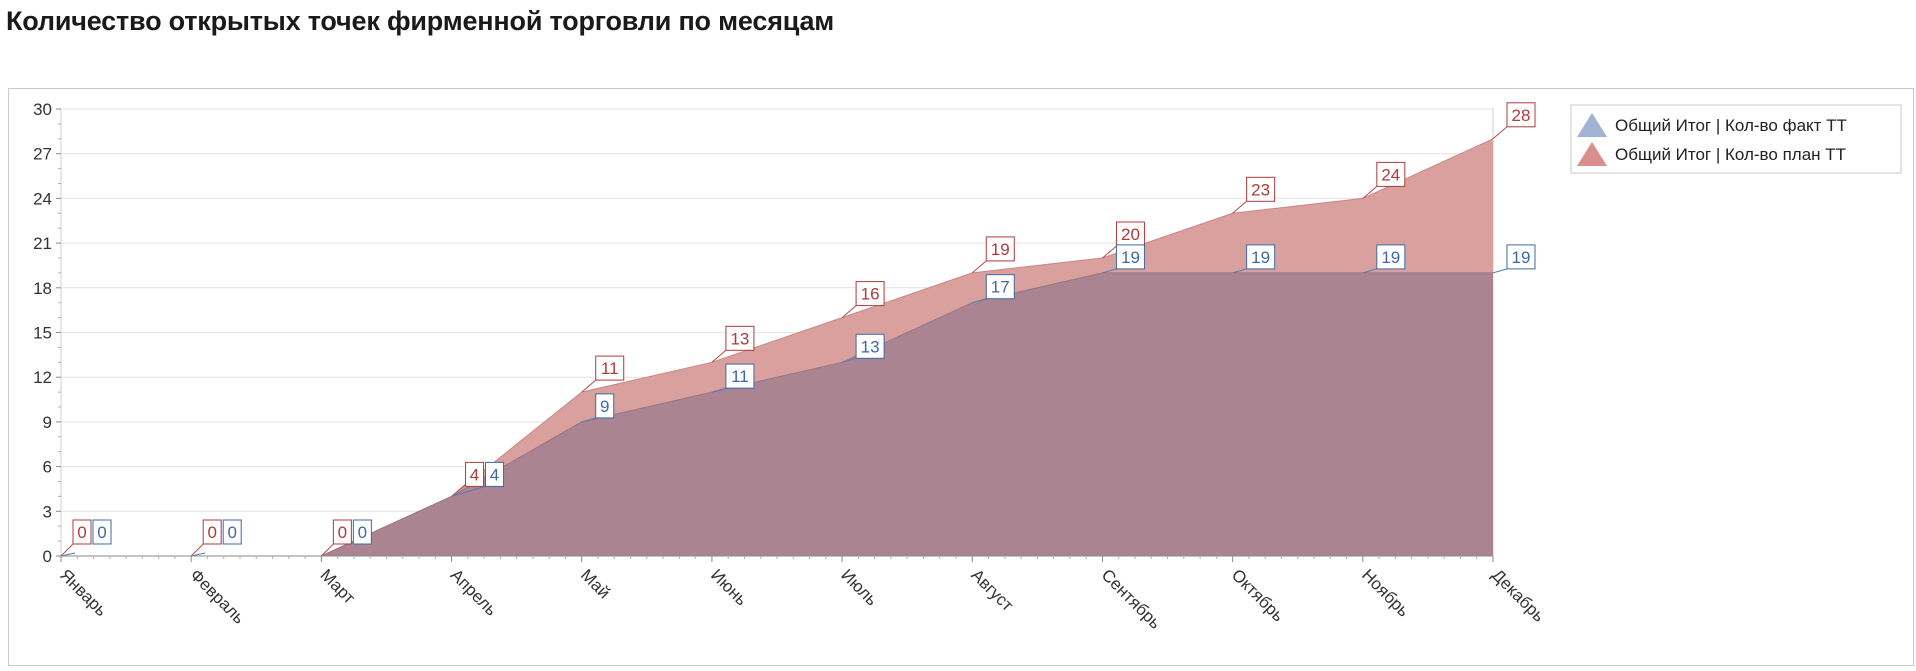  I want to click on fact-data-label: 4, so click(494, 474).